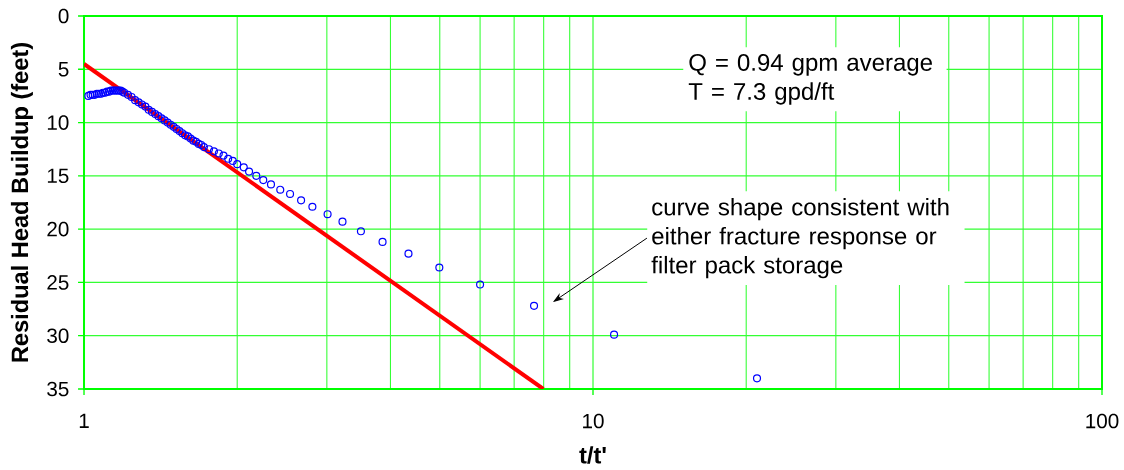 The height and width of the screenshot is (470, 1124). What do you see at coordinates (810, 64) in the screenshot?
I see `annotation: Q = 0.94 gpm average` at bounding box center [810, 64].